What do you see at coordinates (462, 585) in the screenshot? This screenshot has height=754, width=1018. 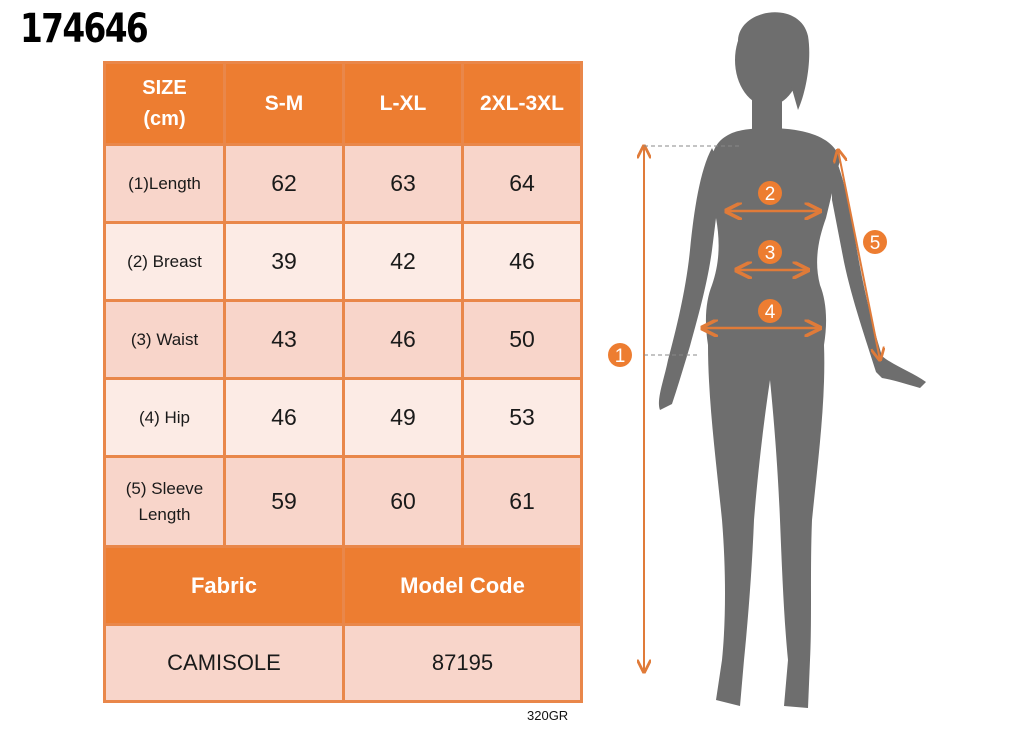 I see `model-code-label: Model Code` at bounding box center [462, 585].